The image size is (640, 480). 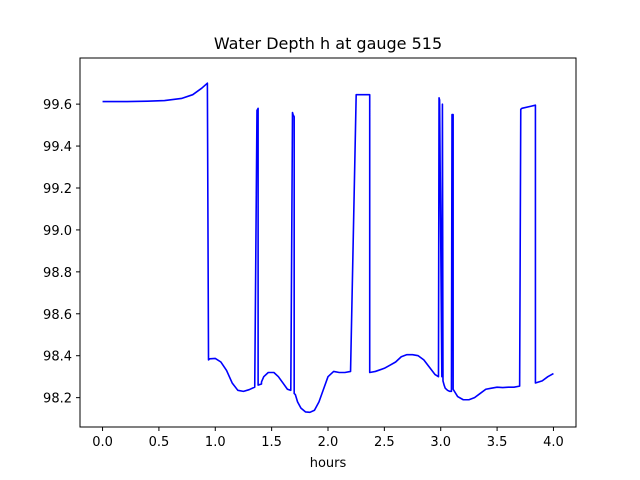 What do you see at coordinates (215, 442) in the screenshot?
I see `x-tick-label: 1.0` at bounding box center [215, 442].